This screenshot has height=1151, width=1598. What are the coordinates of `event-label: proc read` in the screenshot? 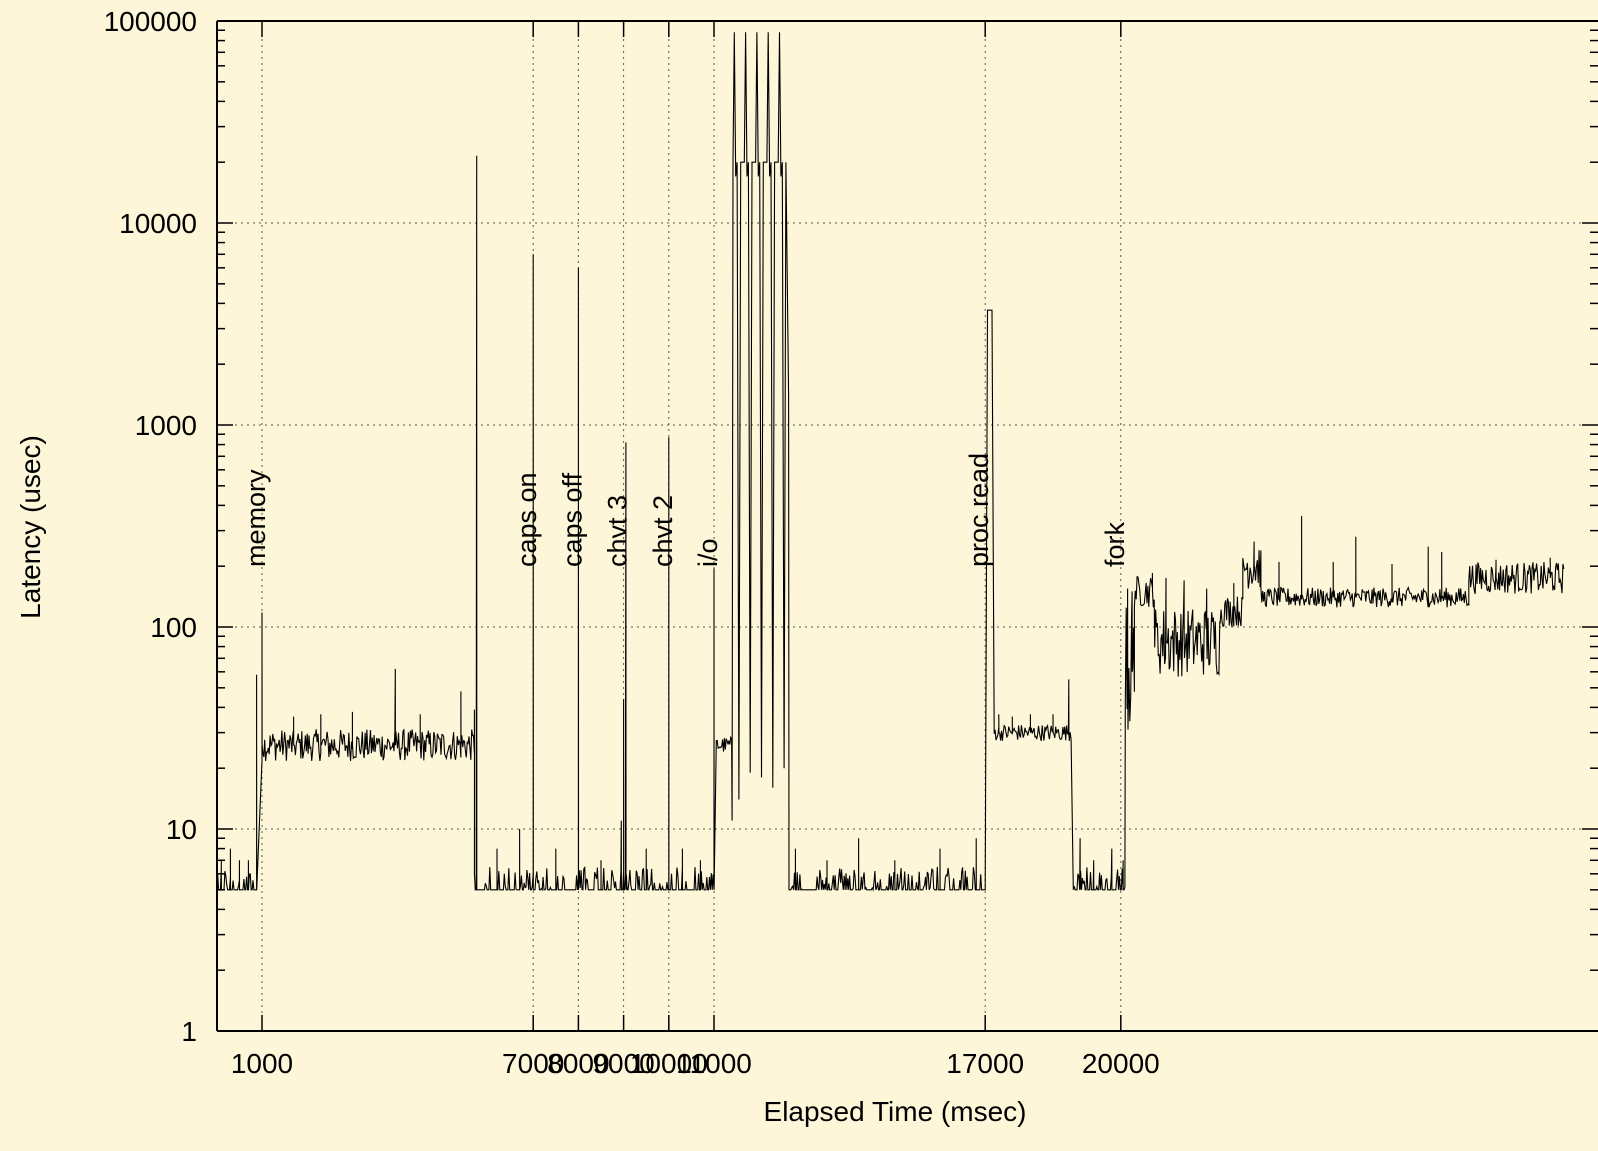 It's located at (979, 510).